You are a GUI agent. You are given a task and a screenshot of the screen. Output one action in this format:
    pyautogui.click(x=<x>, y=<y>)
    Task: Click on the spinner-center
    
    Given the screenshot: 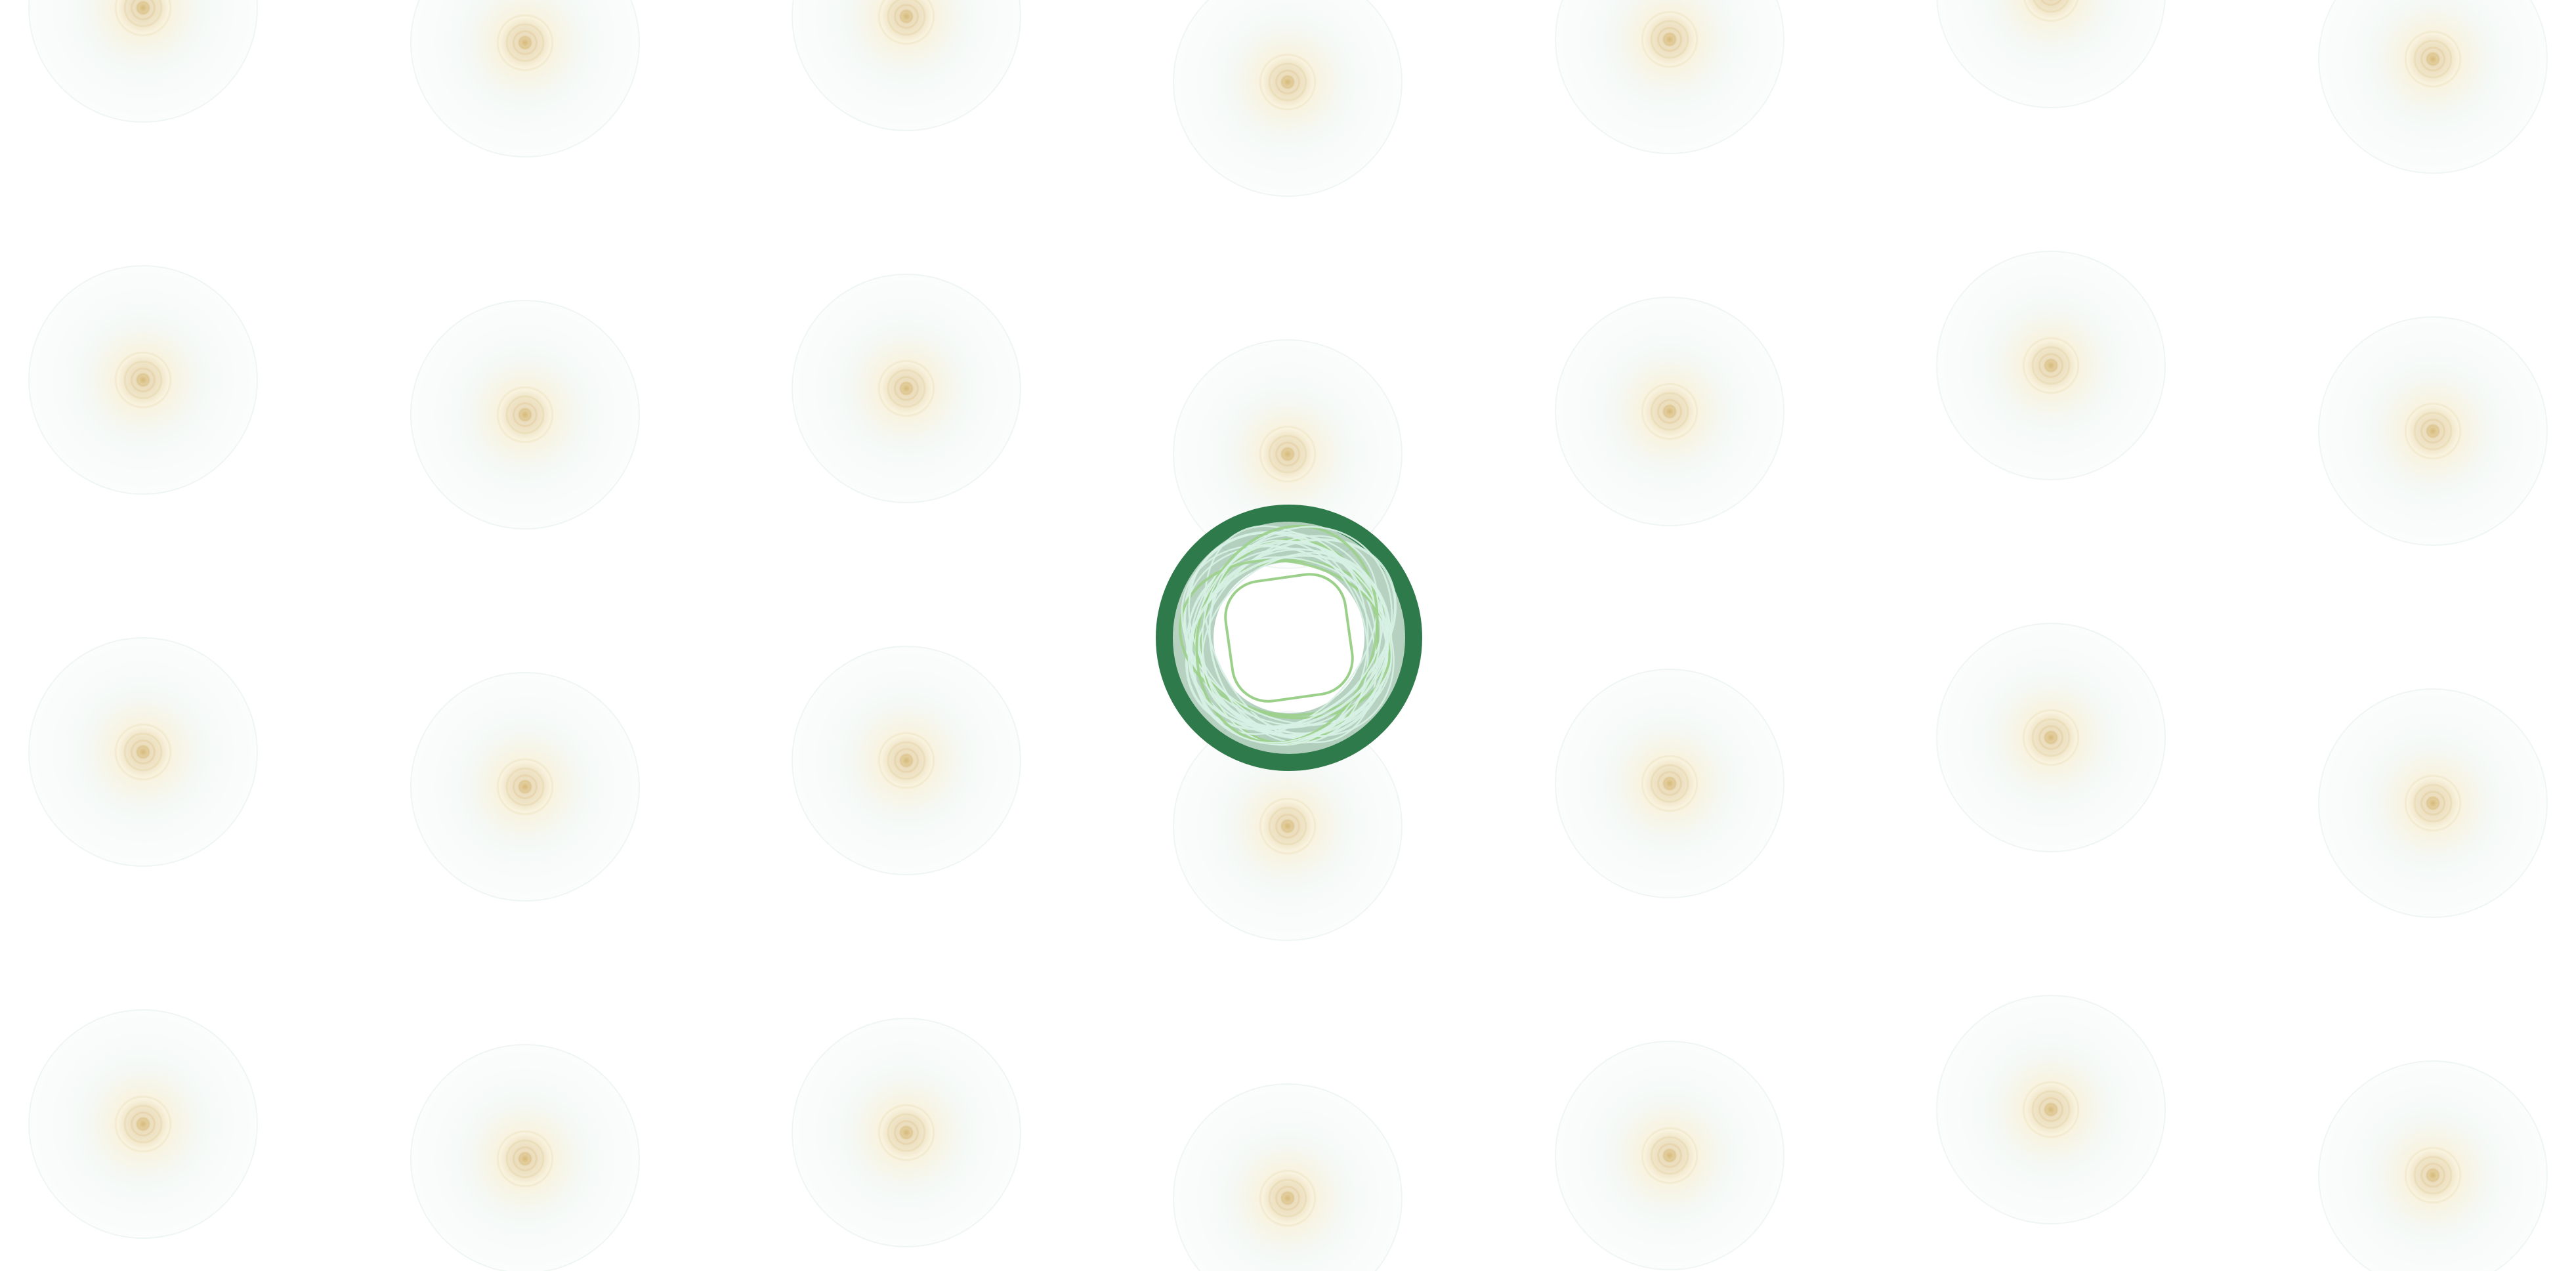 What is the action you would take?
    pyautogui.click(x=1289, y=638)
    